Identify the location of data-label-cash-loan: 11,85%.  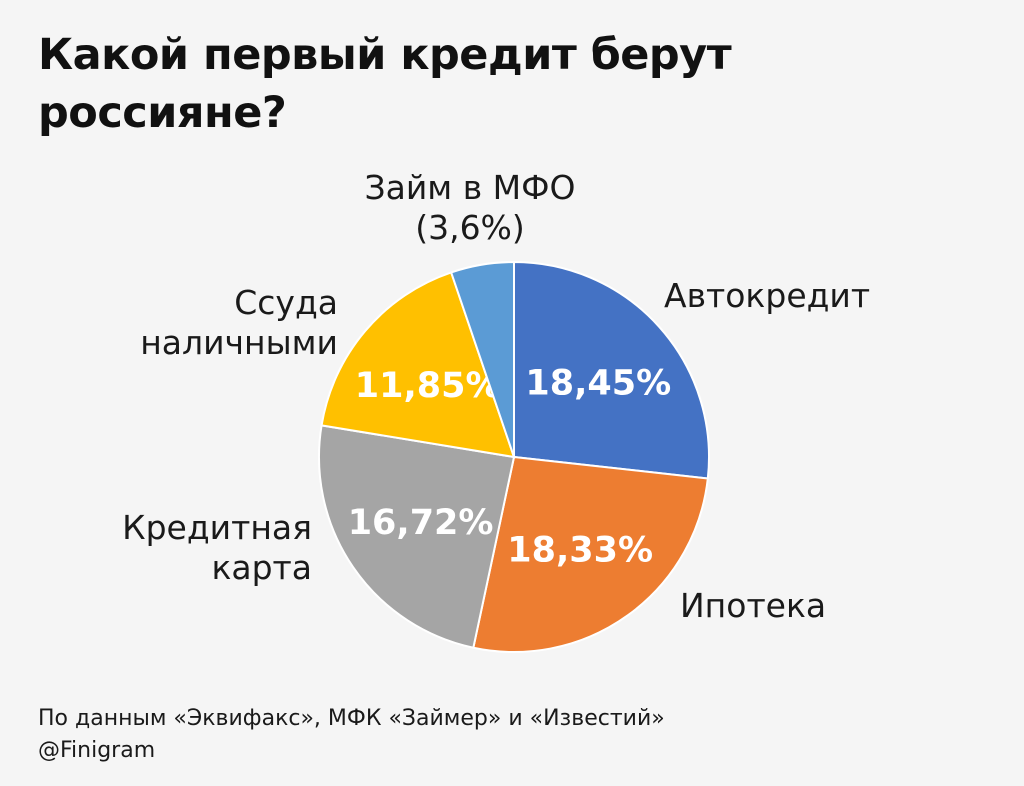
(428, 386).